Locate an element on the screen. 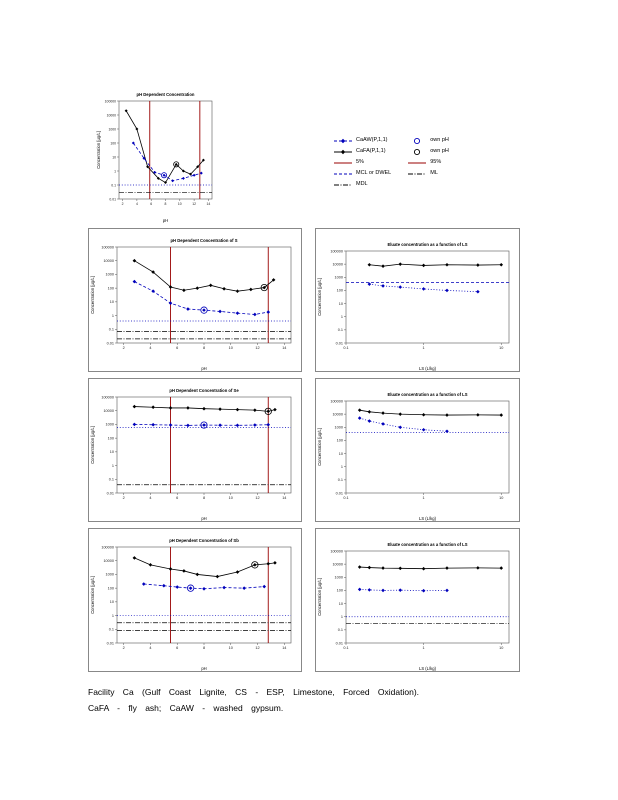 The image size is (618, 800). x-tick-label: 6 is located at coordinates (177, 498).